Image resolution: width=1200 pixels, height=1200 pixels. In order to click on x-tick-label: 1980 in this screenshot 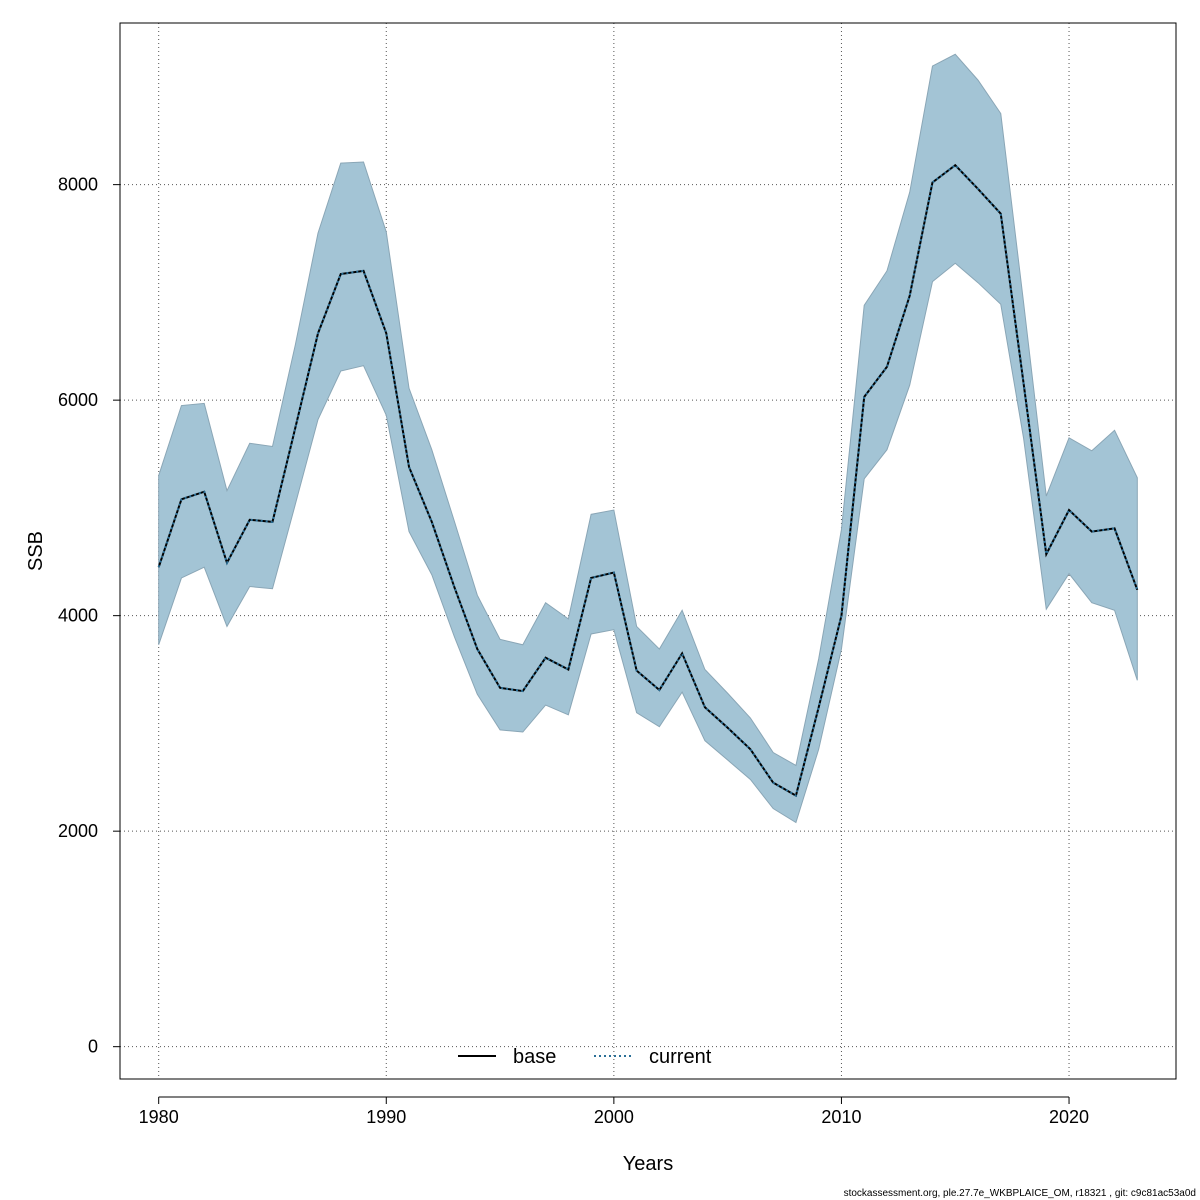, I will do `click(159, 1117)`.